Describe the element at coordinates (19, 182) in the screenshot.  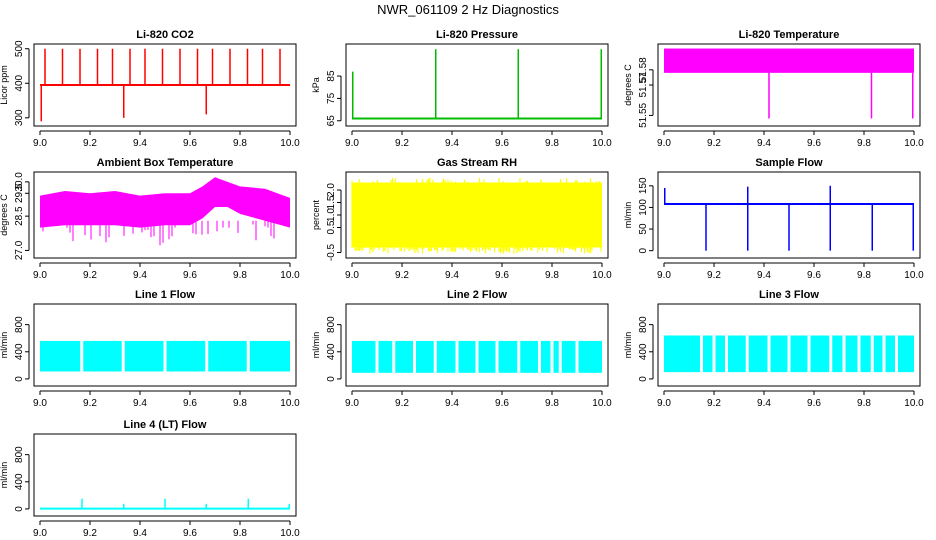
I see `y-tick-label: 30.0` at that location.